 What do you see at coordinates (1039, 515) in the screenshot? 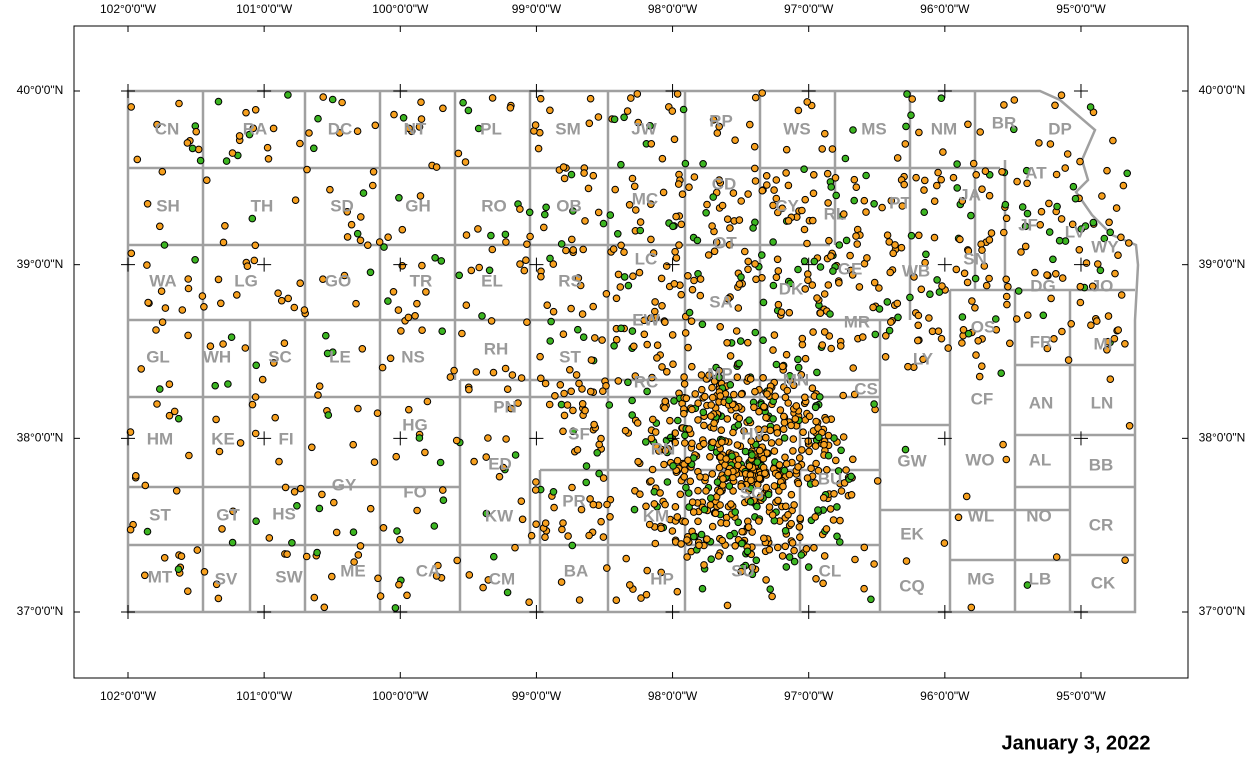
I see `county-label: NO` at bounding box center [1039, 515].